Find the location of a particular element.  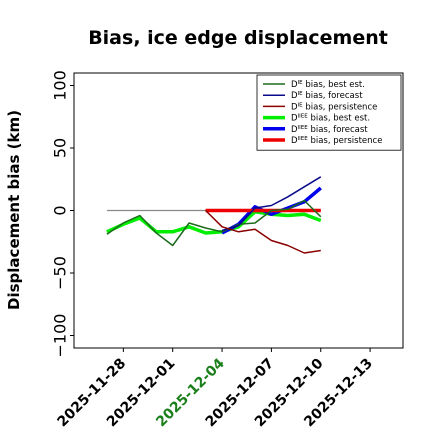

legend-label: DIIEE bias, forecast is located at coordinates (329, 130).